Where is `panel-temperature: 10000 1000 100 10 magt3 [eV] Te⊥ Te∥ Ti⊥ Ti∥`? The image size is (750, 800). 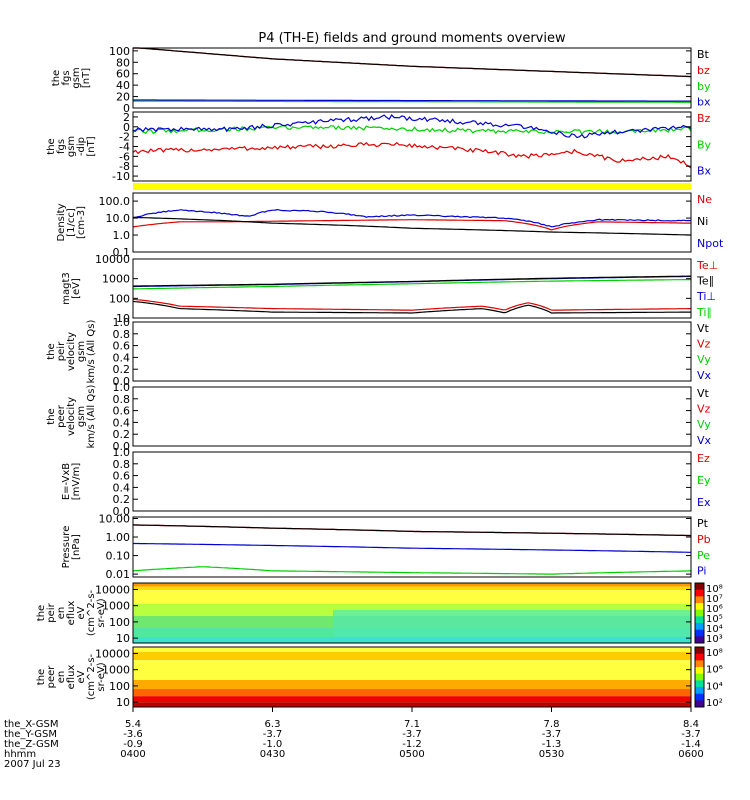
panel-temperature: 10000 1000 100 10 magt3 [eV] Te⊥ Te∥ Ti⊥ Ti∥ is located at coordinates (389, 289).